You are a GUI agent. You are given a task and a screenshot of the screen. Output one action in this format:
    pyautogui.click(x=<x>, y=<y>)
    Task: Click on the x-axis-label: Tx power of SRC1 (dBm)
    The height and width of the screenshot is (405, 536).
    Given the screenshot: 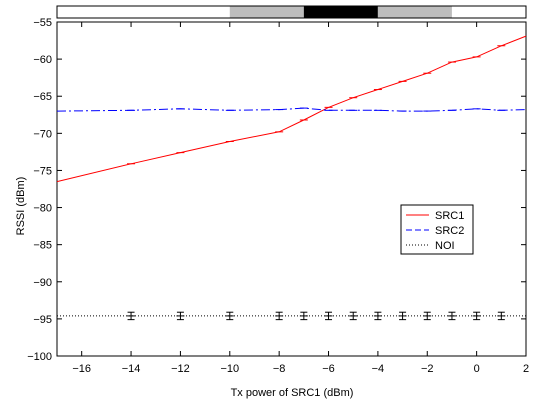 What is the action you would take?
    pyautogui.click(x=292, y=393)
    